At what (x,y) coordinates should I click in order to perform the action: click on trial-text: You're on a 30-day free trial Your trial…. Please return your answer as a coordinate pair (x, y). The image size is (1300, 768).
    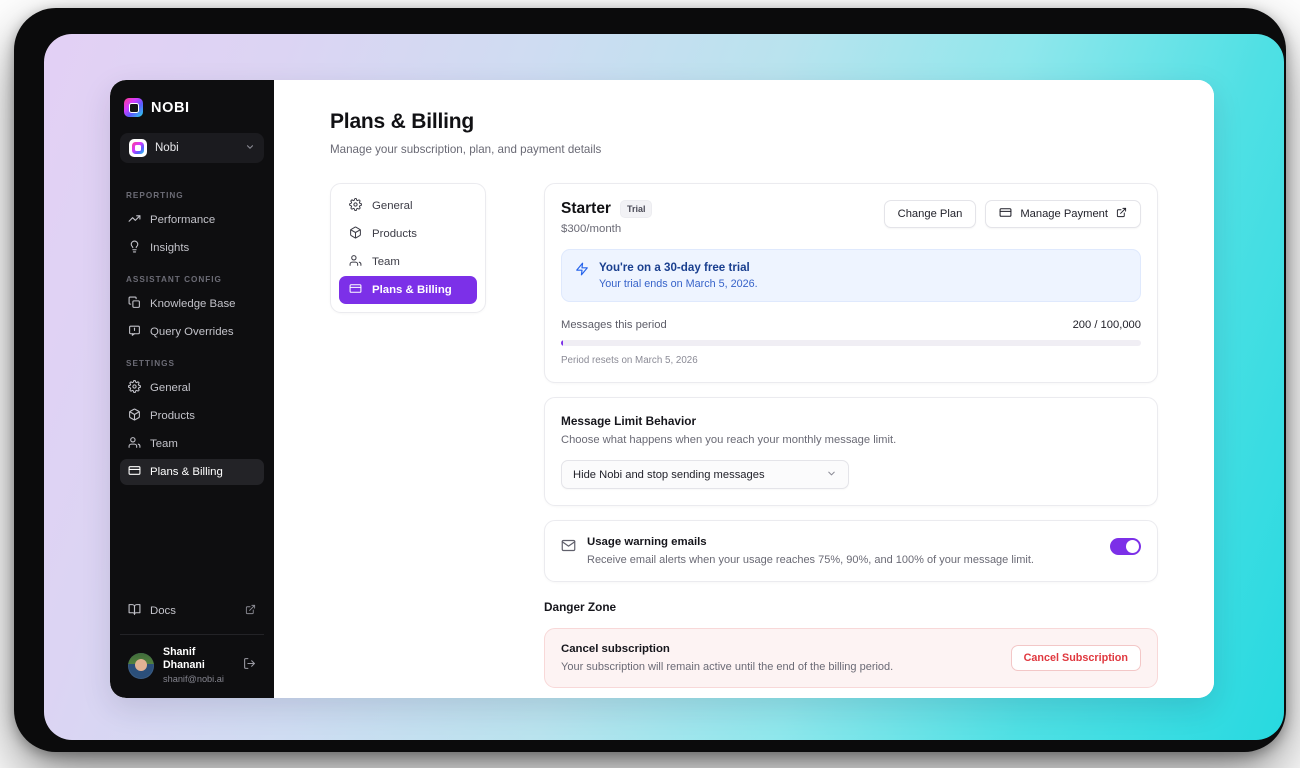
    Looking at the image, I should click on (678, 275).